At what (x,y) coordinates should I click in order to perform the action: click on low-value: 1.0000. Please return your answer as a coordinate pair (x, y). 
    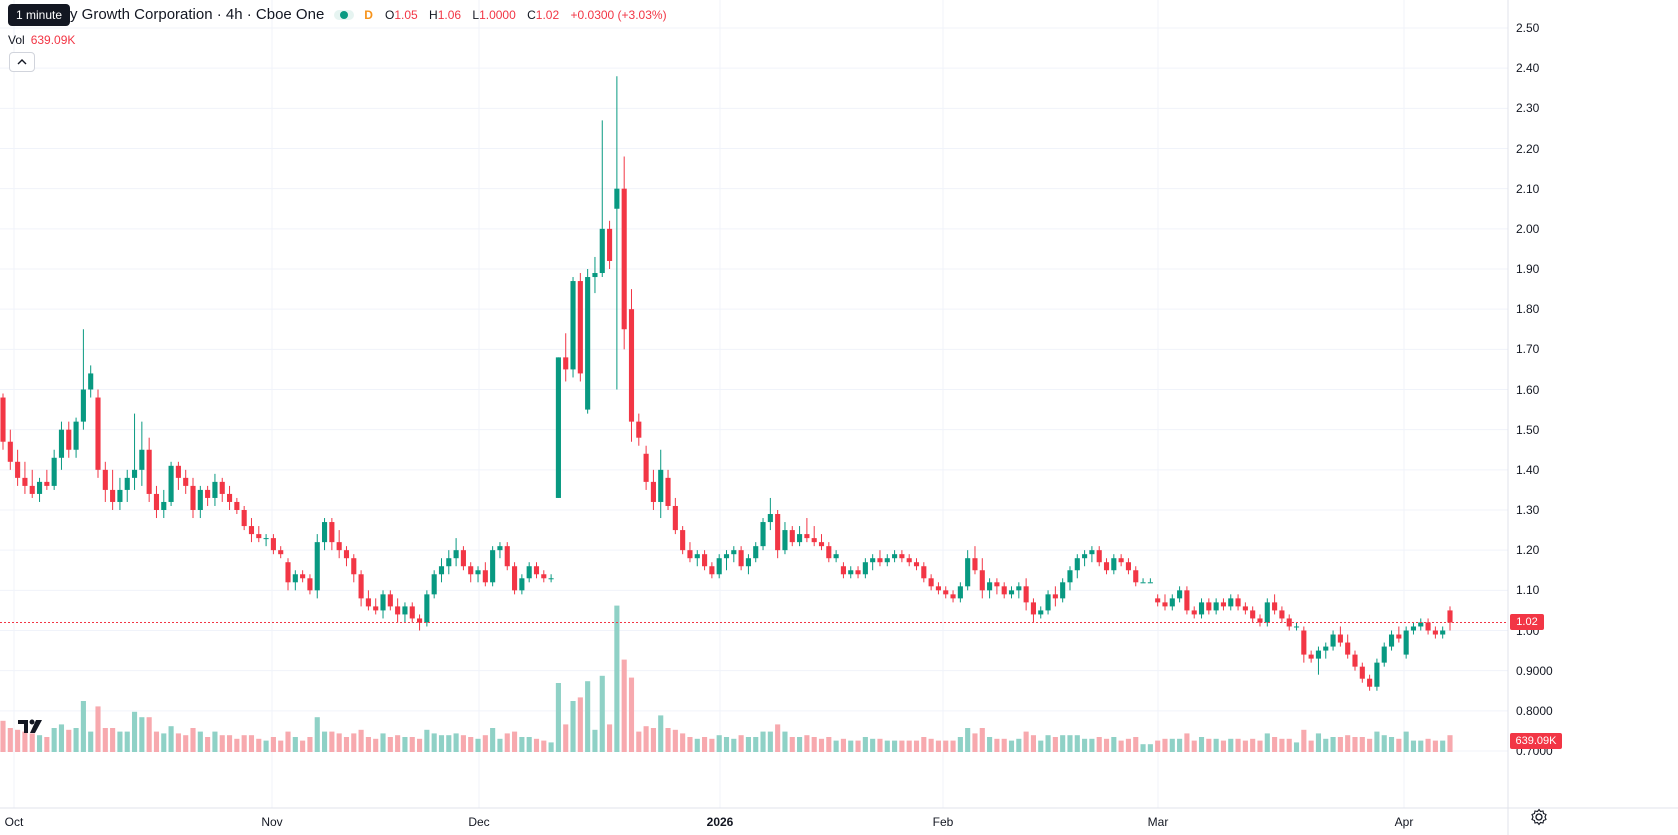
    Looking at the image, I should click on (497, 14).